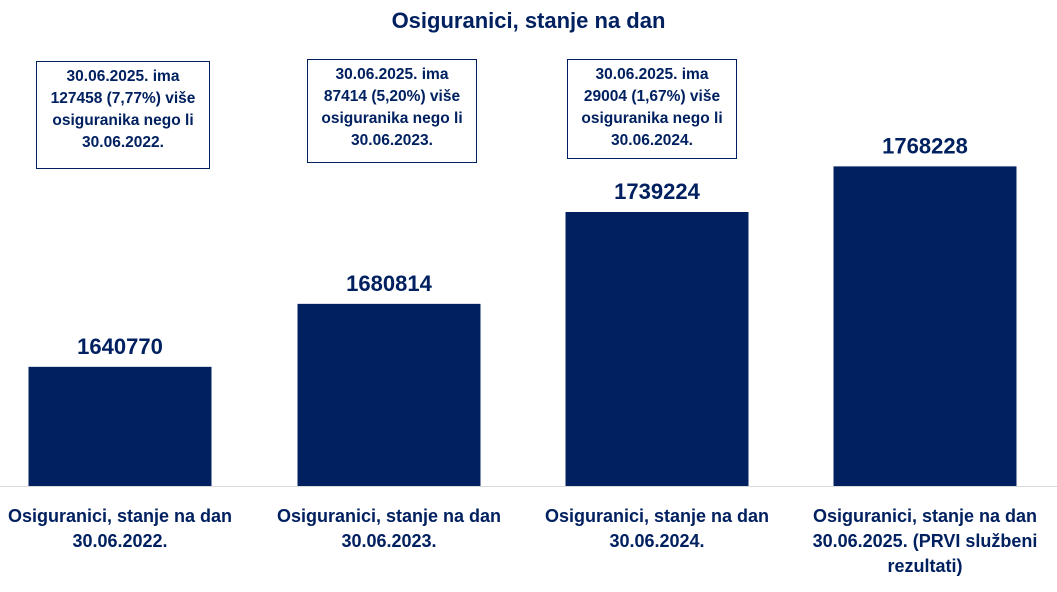 The width and height of the screenshot is (1057, 592). What do you see at coordinates (925, 145) in the screenshot?
I see `bar-value-label: 1768228` at bounding box center [925, 145].